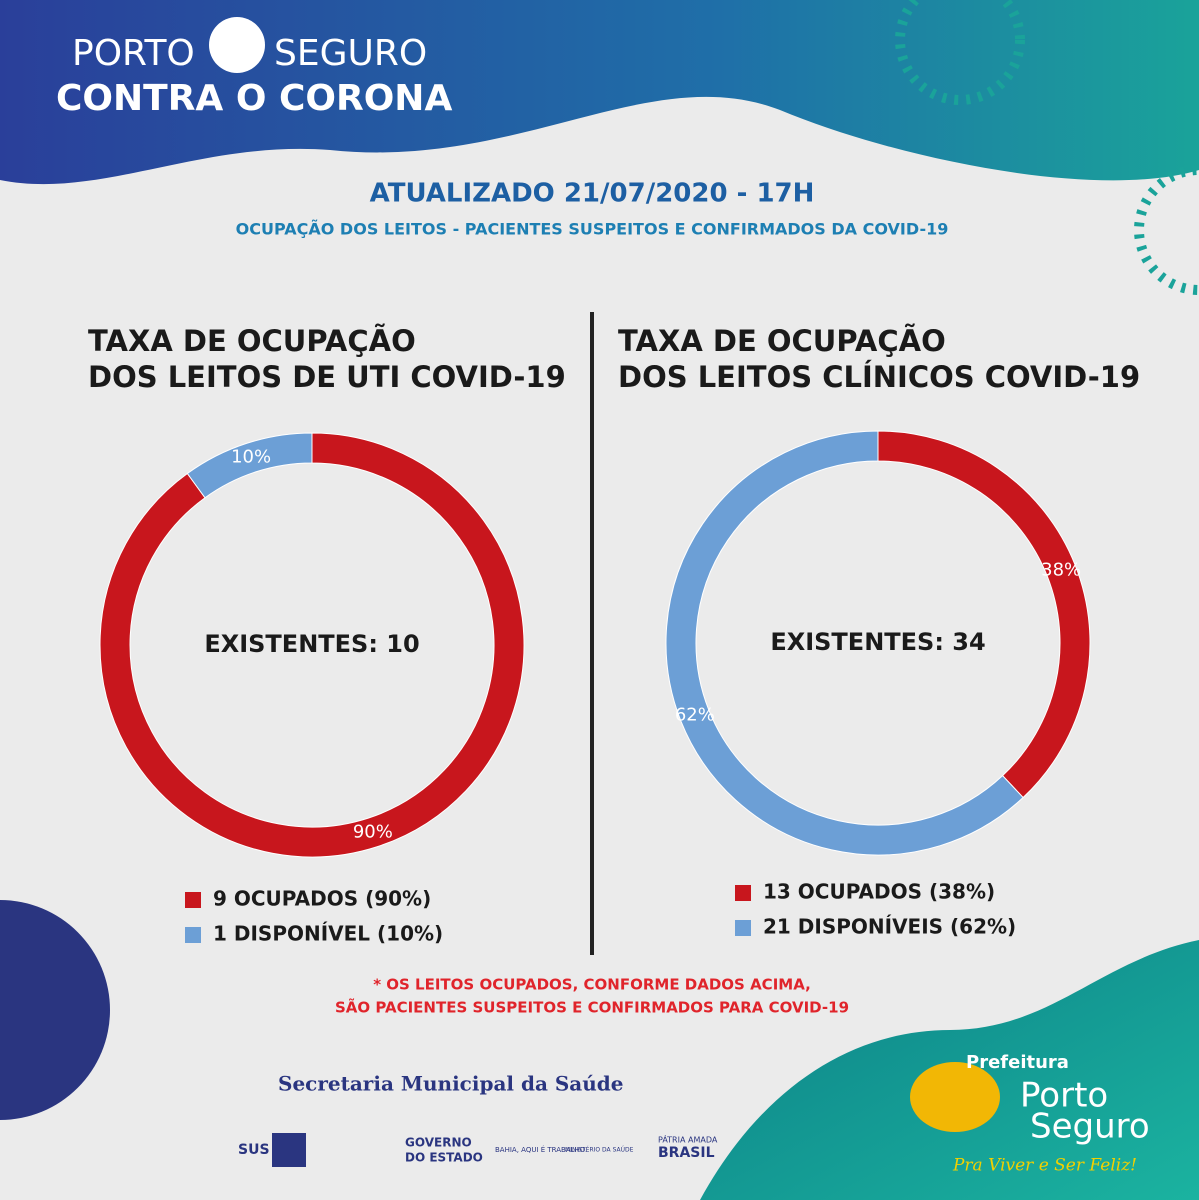 The height and width of the screenshot is (1200, 1199). Describe the element at coordinates (251, 457) in the screenshot. I see `value-label: 10%` at that location.